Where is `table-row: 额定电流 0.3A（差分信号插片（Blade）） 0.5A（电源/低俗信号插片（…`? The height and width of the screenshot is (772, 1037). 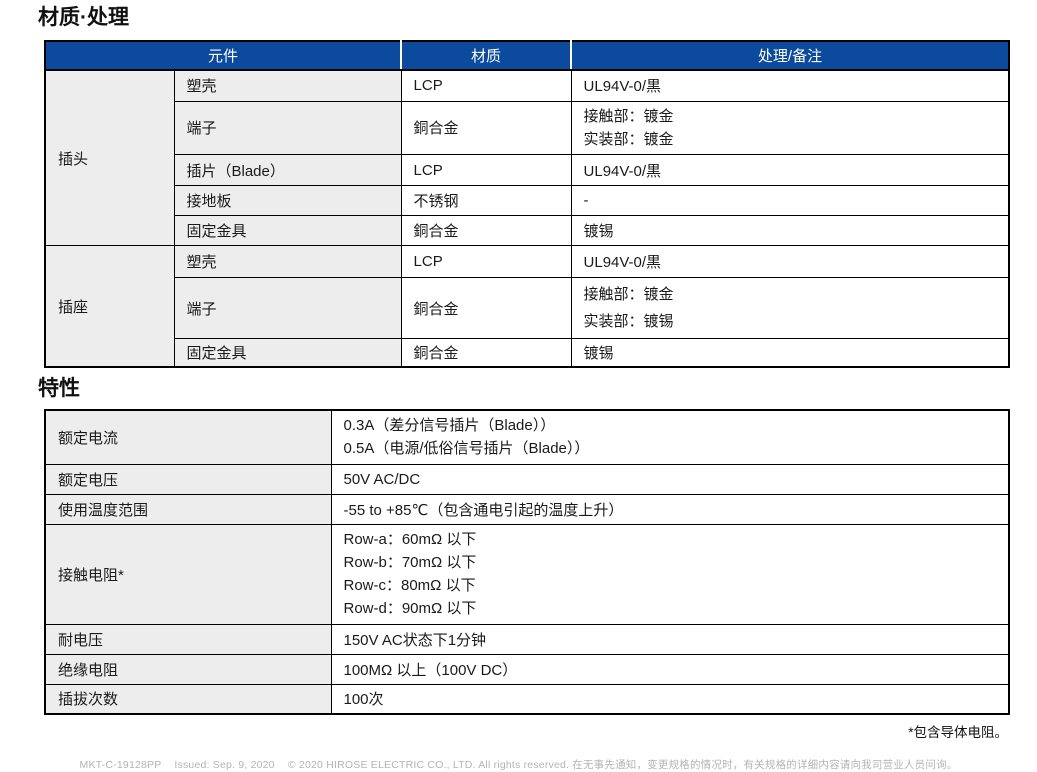
table-row: 额定电流 0.3A（差分信号插片（Blade）） 0.5A（电源/低俗信号插片（… is located at coordinates (527, 437).